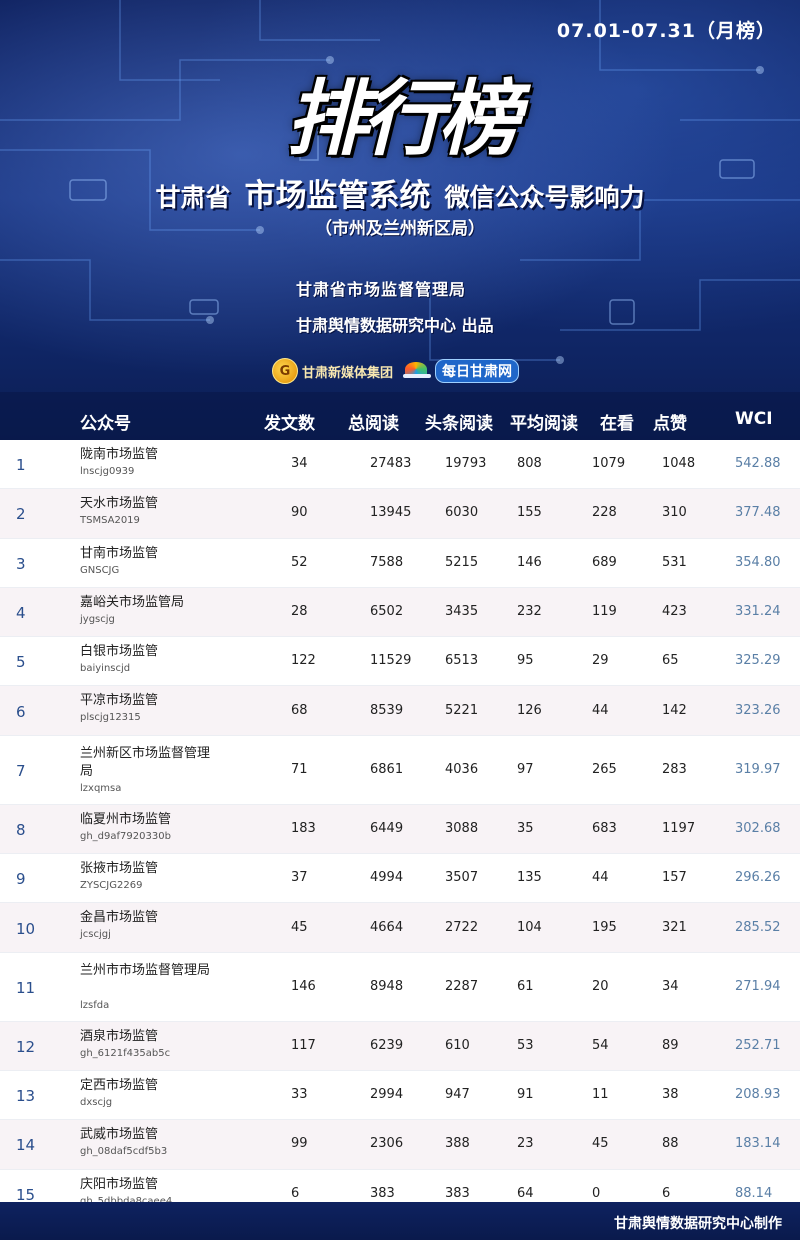  I want to click on logo-gansu-new-media: G 甘肃新媒体集团, so click(332, 371).